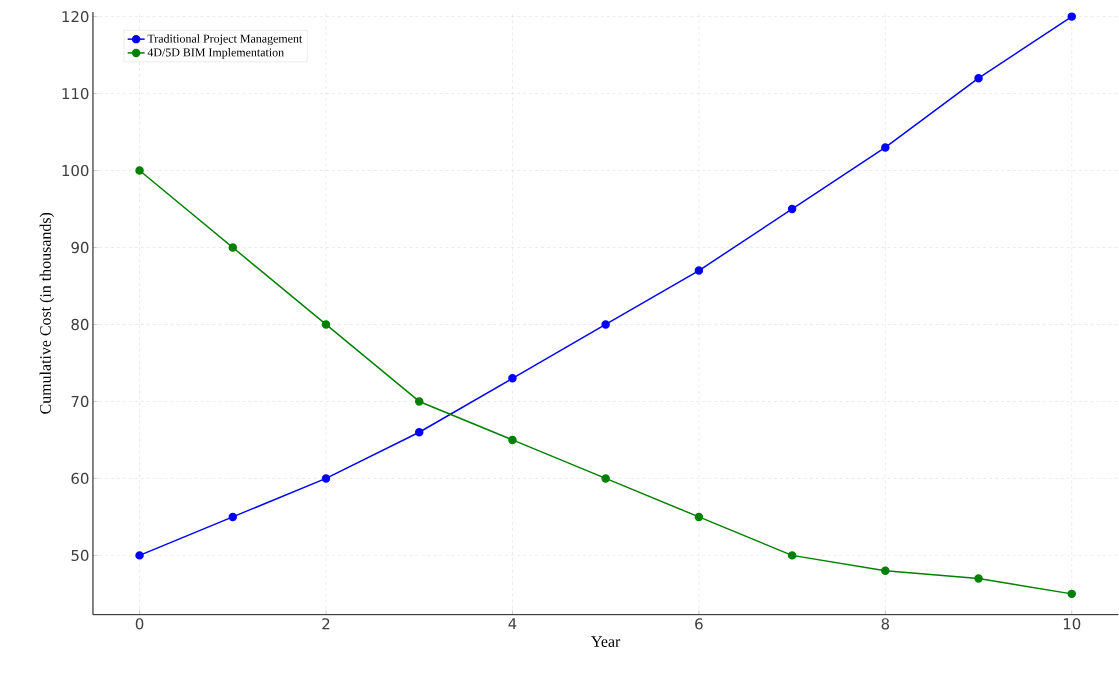 This screenshot has width=1119, height=682. Describe the element at coordinates (80, 248) in the screenshot. I see `y-tick-label: 90` at that location.